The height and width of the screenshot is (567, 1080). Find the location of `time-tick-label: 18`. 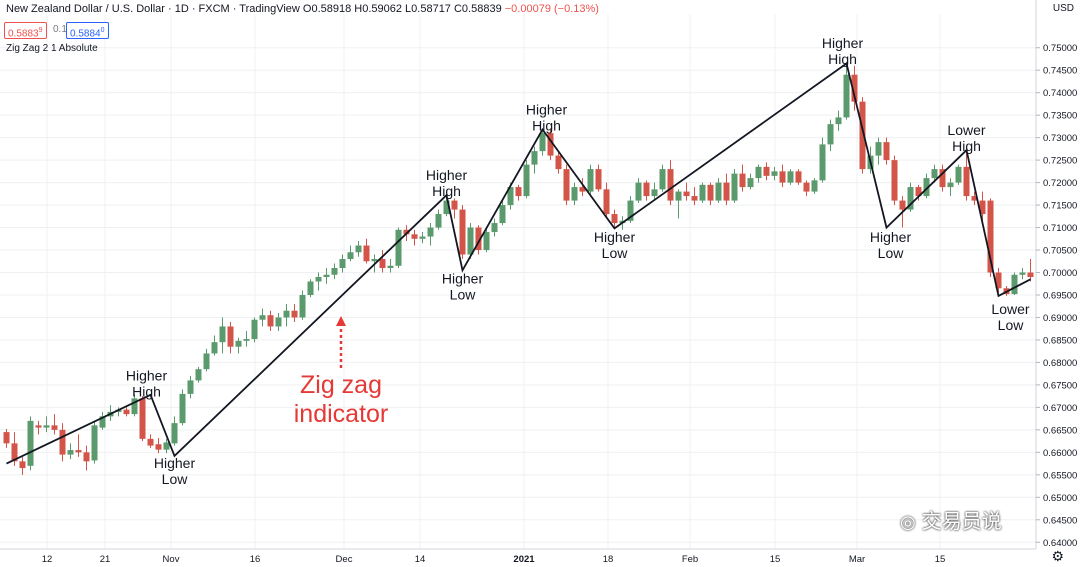

time-tick-label: 18 is located at coordinates (608, 559).